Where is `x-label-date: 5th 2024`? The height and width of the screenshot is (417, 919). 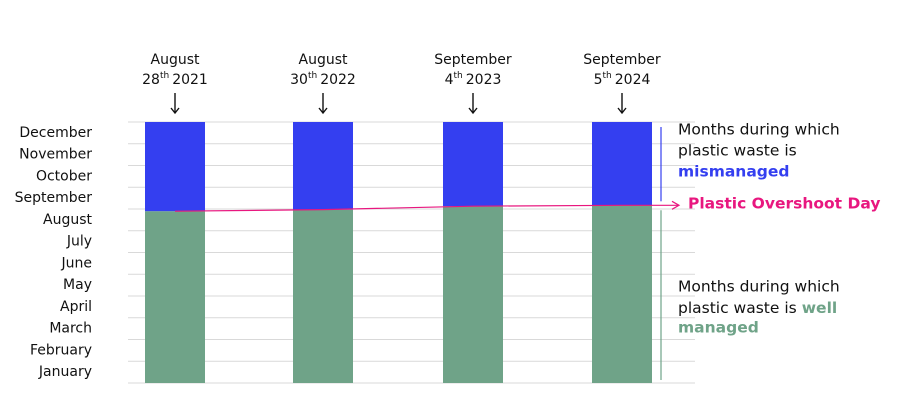 x-label-date: 5th 2024 is located at coordinates (622, 80).